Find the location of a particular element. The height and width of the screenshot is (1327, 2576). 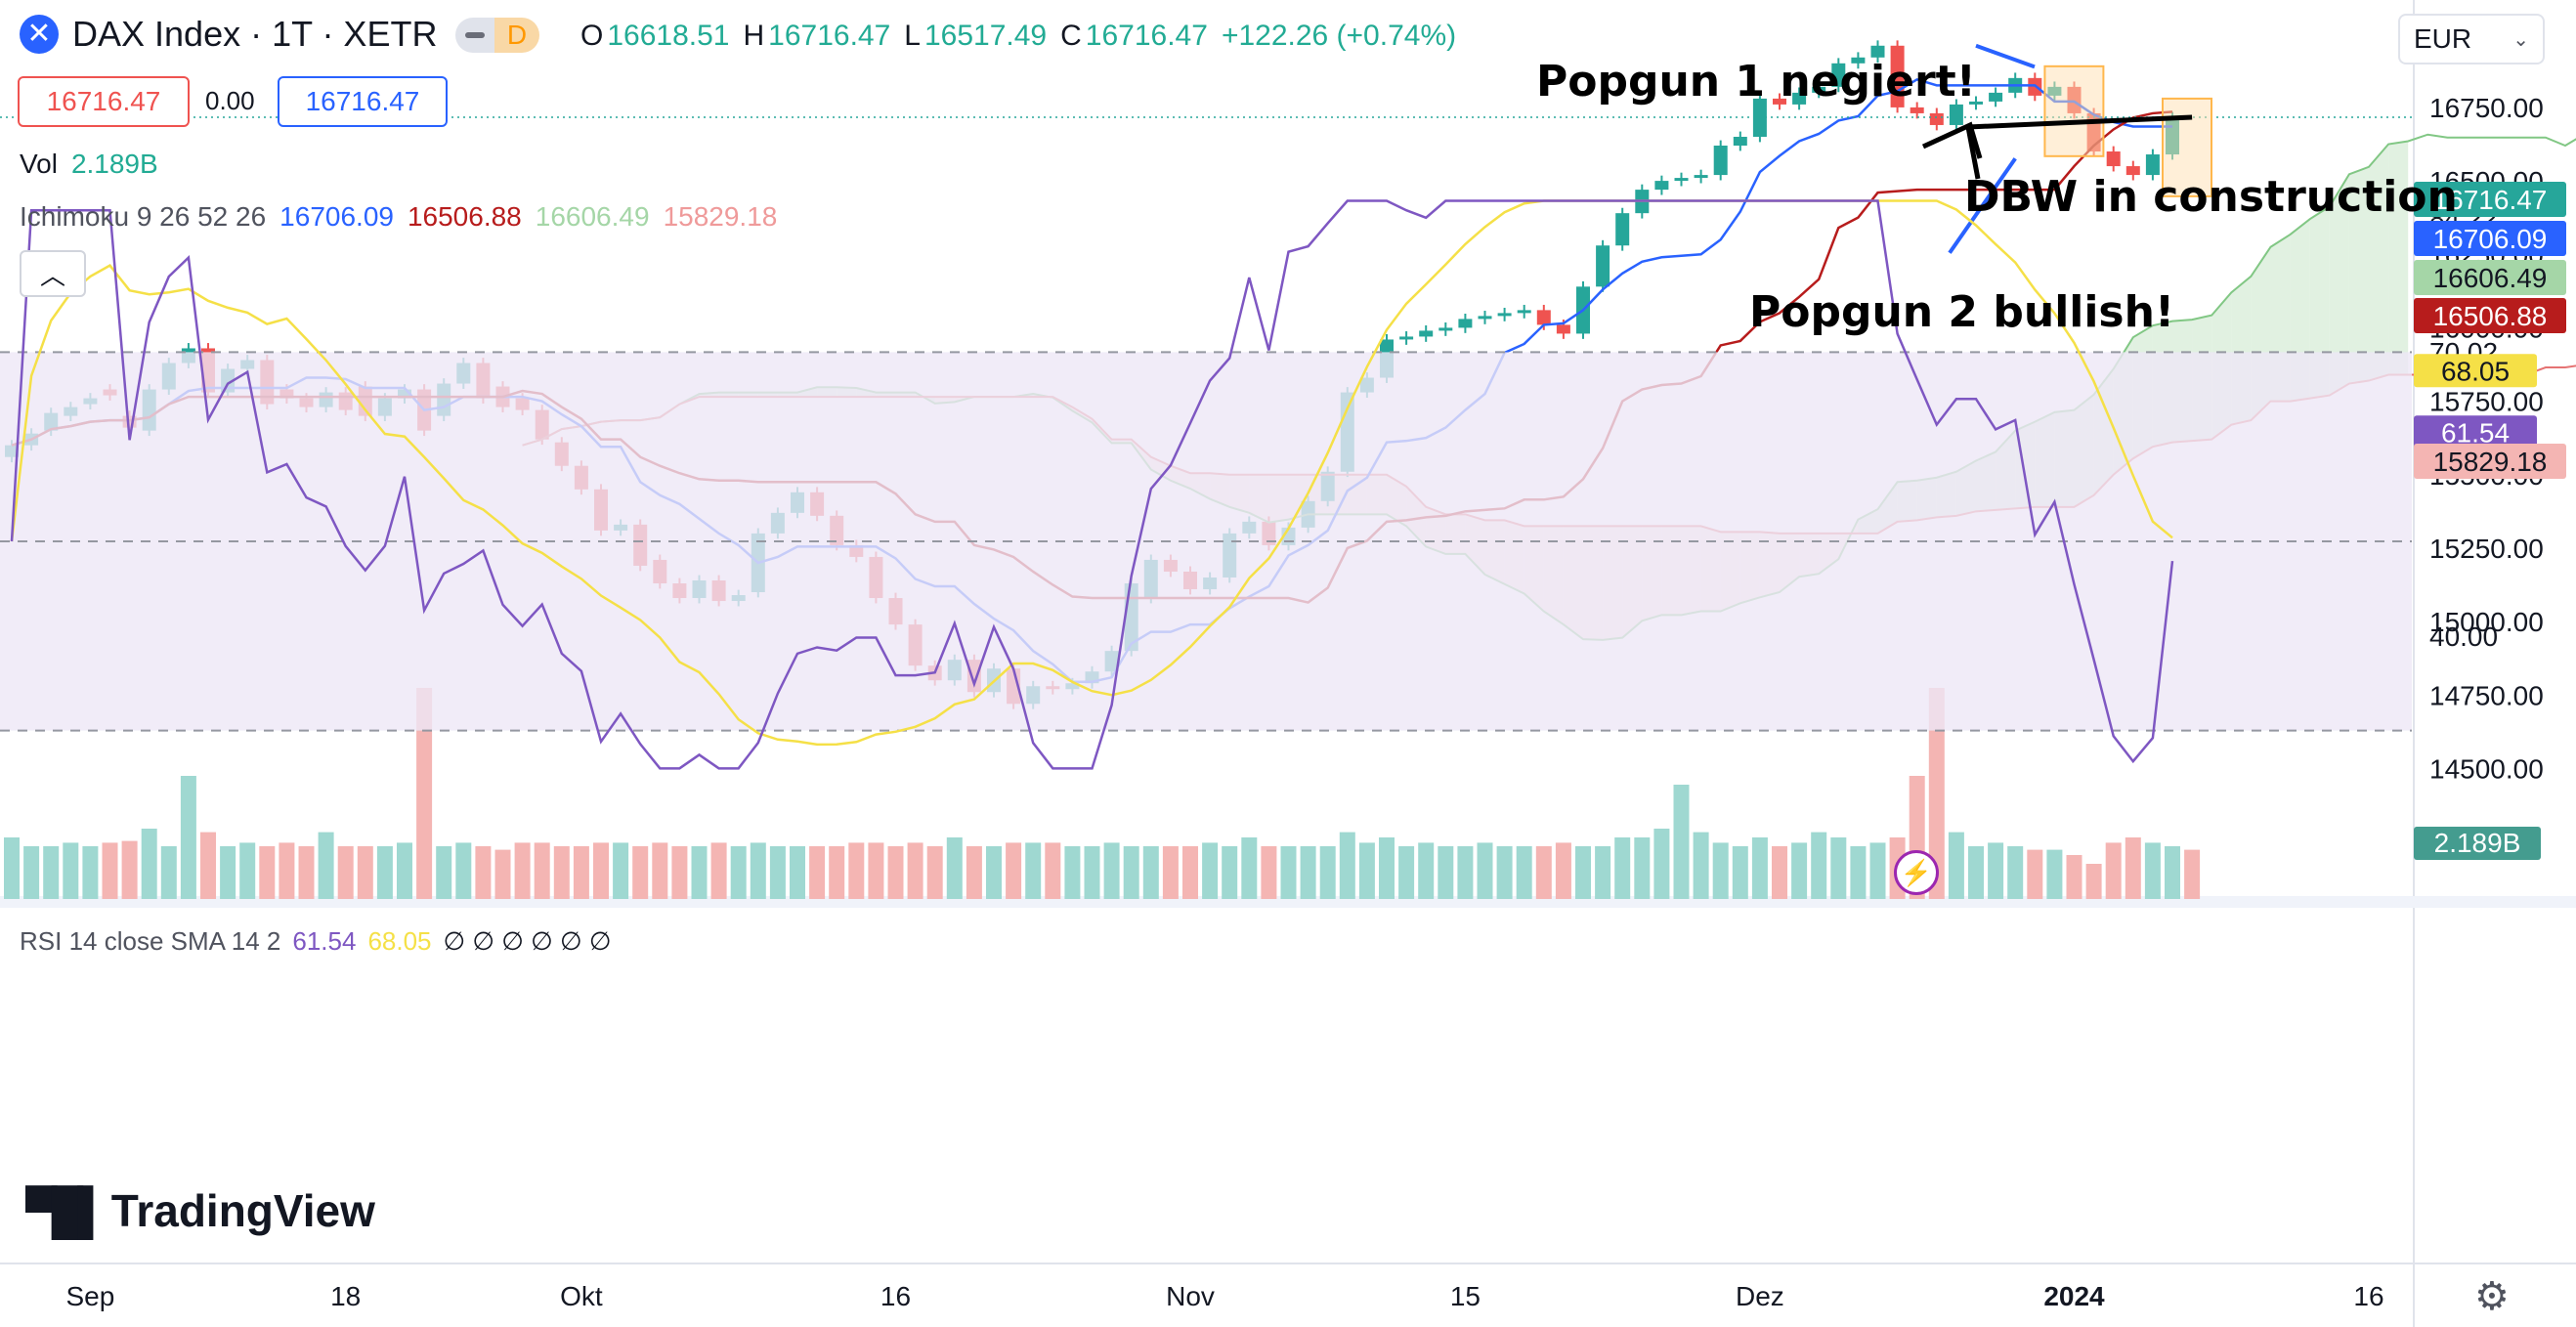

currency-select: EUR ⌄ is located at coordinates (2471, 39).